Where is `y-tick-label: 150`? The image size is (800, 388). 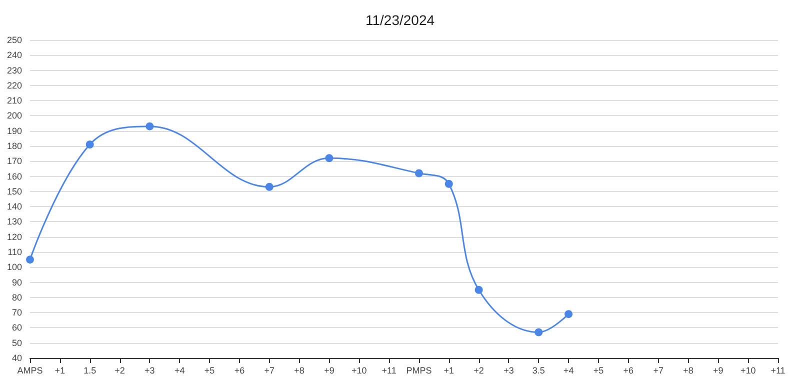 y-tick-label: 150 is located at coordinates (14, 191).